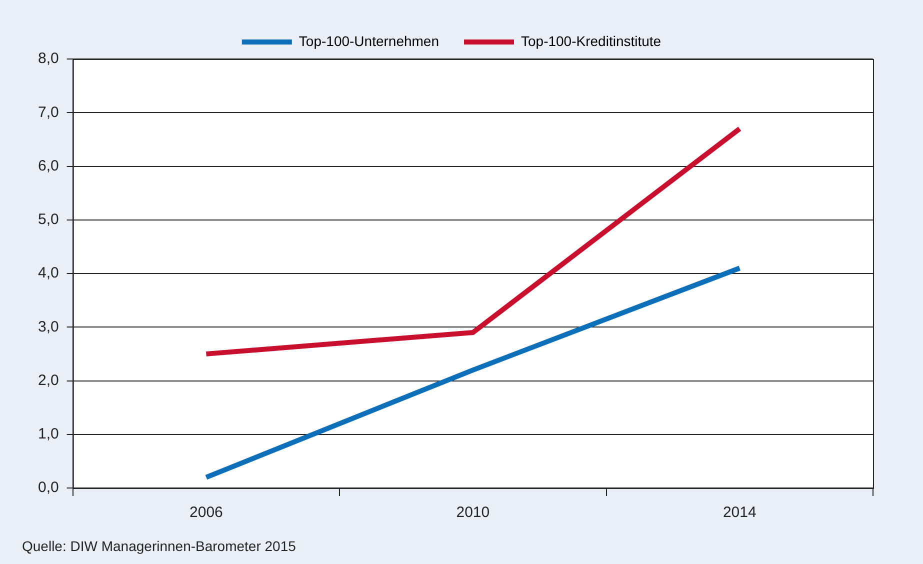 The height and width of the screenshot is (564, 923). What do you see at coordinates (739, 513) in the screenshot?
I see `x-tick-label: 2014` at bounding box center [739, 513].